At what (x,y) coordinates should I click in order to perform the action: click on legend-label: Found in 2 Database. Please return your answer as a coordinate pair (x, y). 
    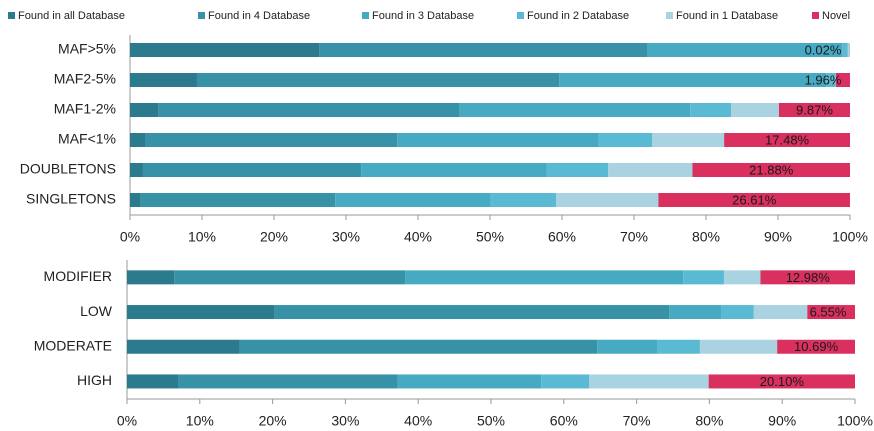
    Looking at the image, I should click on (578, 16).